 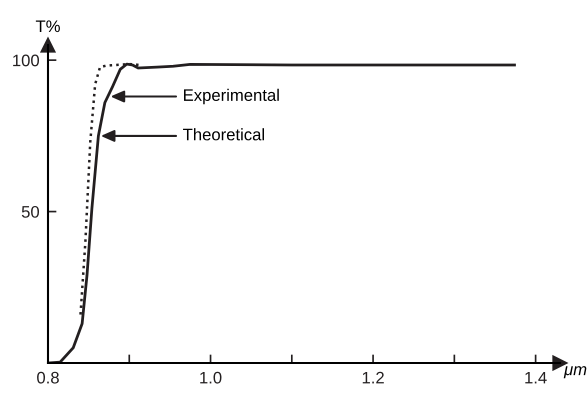 What do you see at coordinates (575, 372) in the screenshot?
I see `x-axis-title: μm` at bounding box center [575, 372].